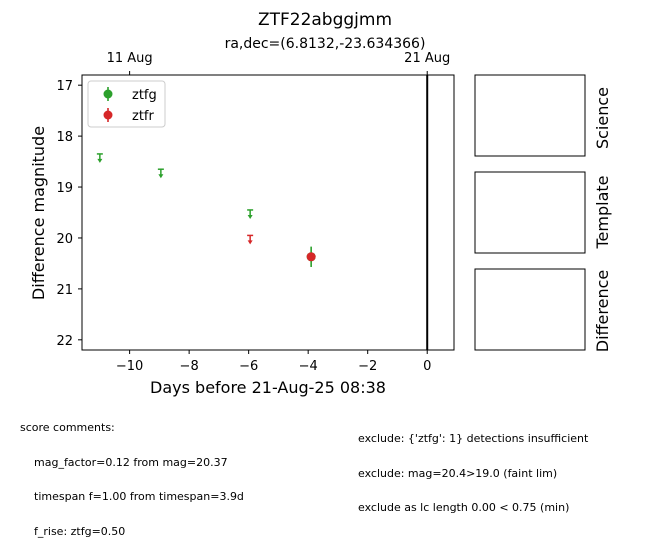  I want to click on legend-label-ztfr: ztfr, so click(143, 116).